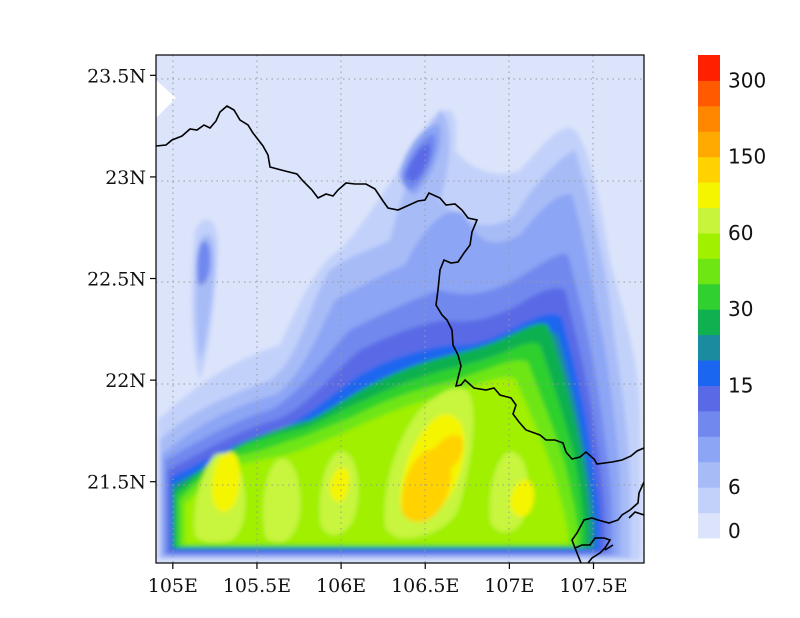  I want to click on x-axis: 105E 105.5E 106E 106.5E 107E 107.5E, so click(388, 580).